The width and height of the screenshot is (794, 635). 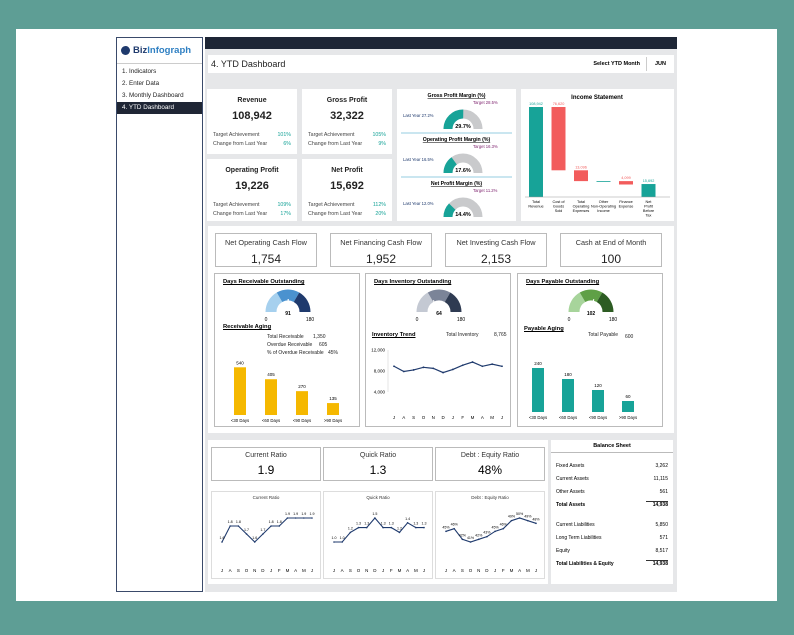 What do you see at coordinates (512, 570) in the screenshot?
I see `ratio-x-tick: M` at bounding box center [512, 570].